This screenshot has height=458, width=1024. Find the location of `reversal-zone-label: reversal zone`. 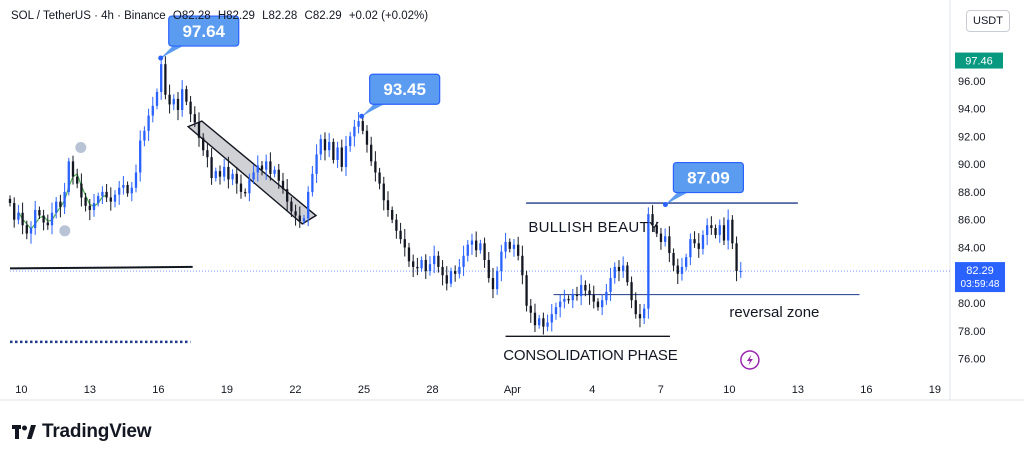

reversal-zone-label: reversal zone is located at coordinates (774, 312).